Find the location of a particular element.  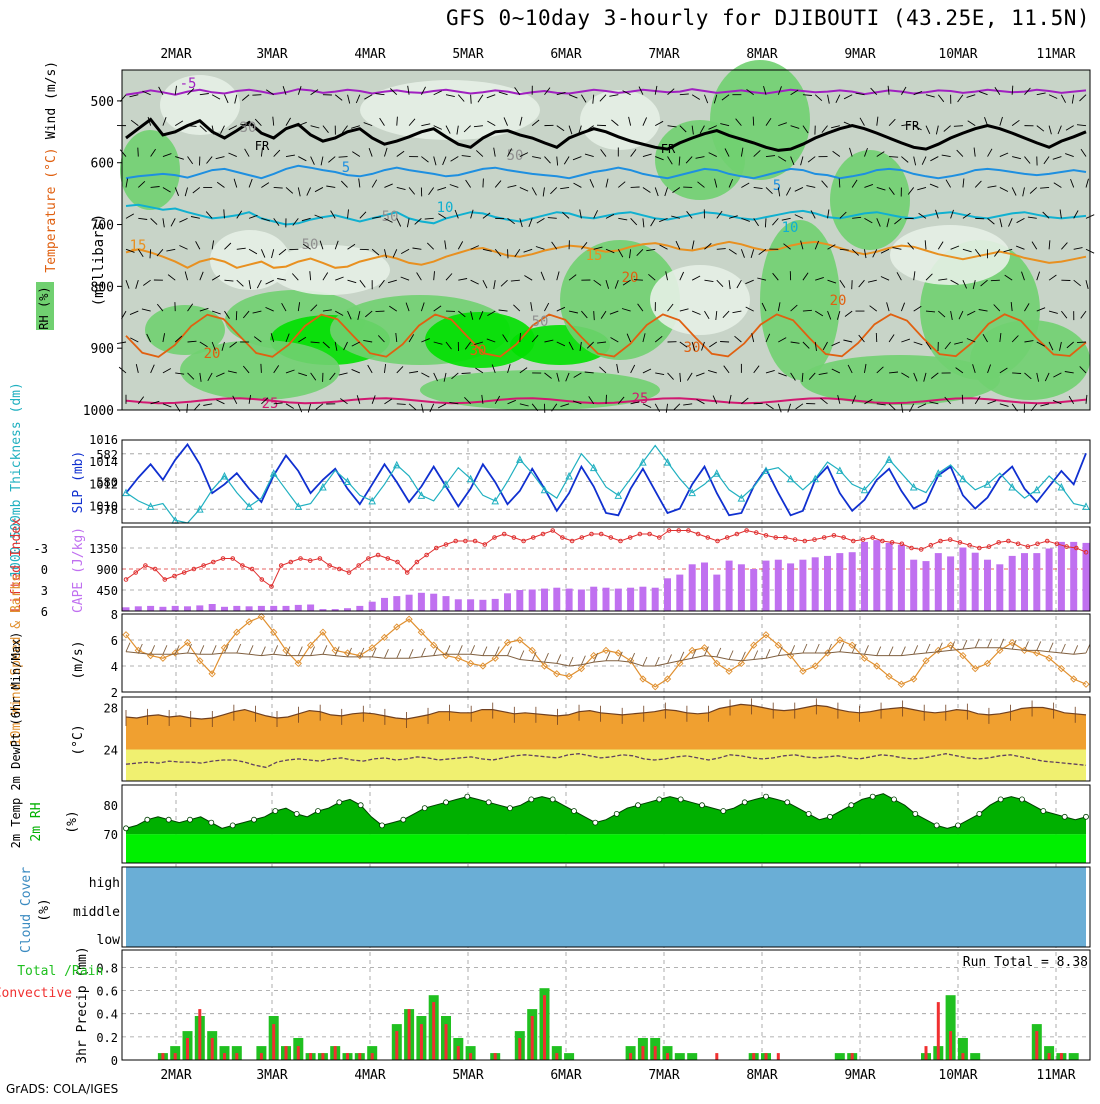

x-tick-label-bottom: 8MAR is located at coordinates (761, 1075).